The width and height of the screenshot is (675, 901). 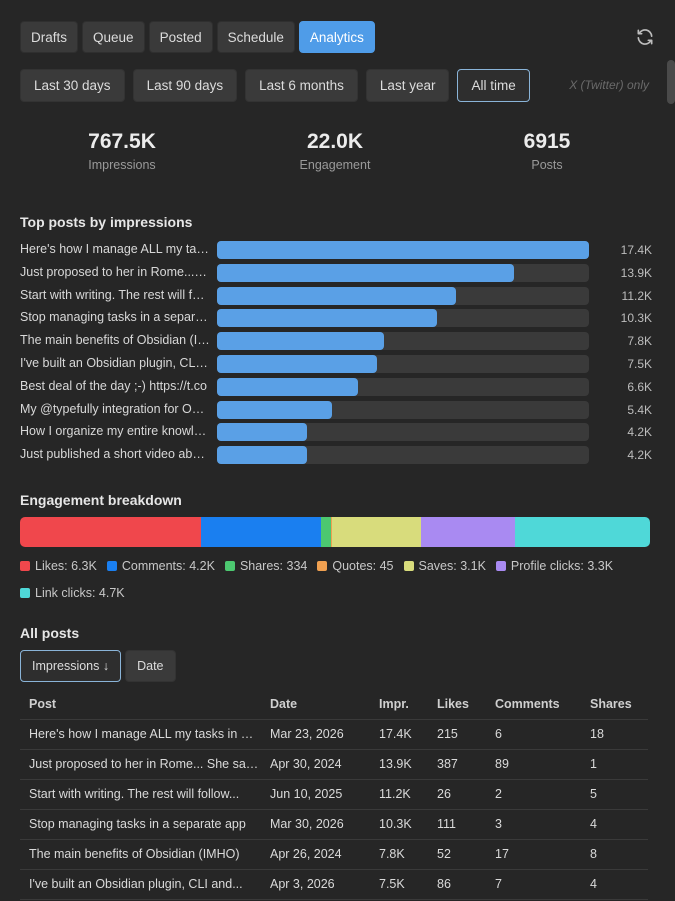 What do you see at coordinates (582, 532) in the screenshot?
I see `engagement-segment-link-clicks` at bounding box center [582, 532].